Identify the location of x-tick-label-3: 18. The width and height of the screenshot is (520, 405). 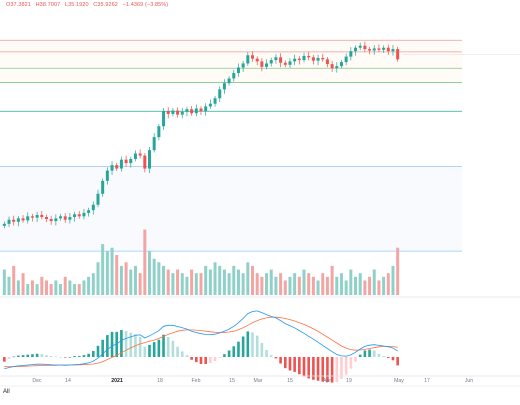
(160, 381).